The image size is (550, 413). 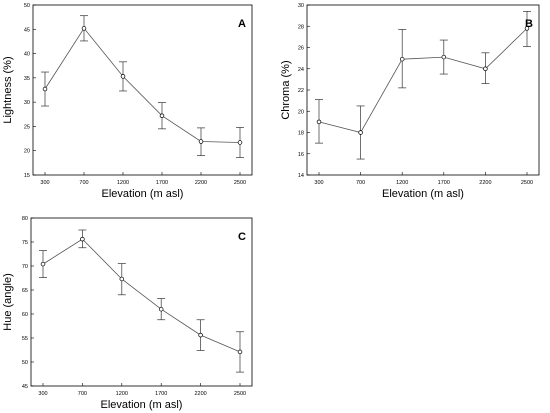 What do you see at coordinates (25, 339) in the screenshot?
I see `y-tick-label: 55` at bounding box center [25, 339].